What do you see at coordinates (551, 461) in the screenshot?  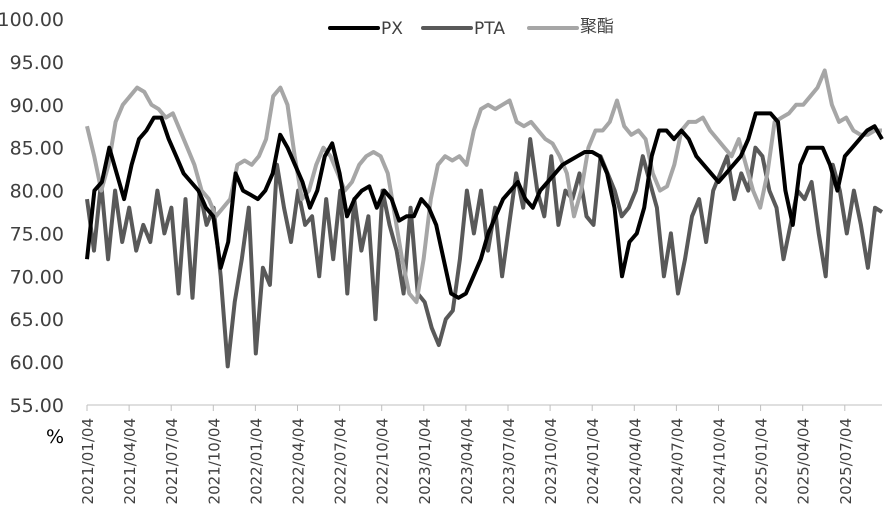 I see `x-tick-label: 2023/10/04` at bounding box center [551, 461].